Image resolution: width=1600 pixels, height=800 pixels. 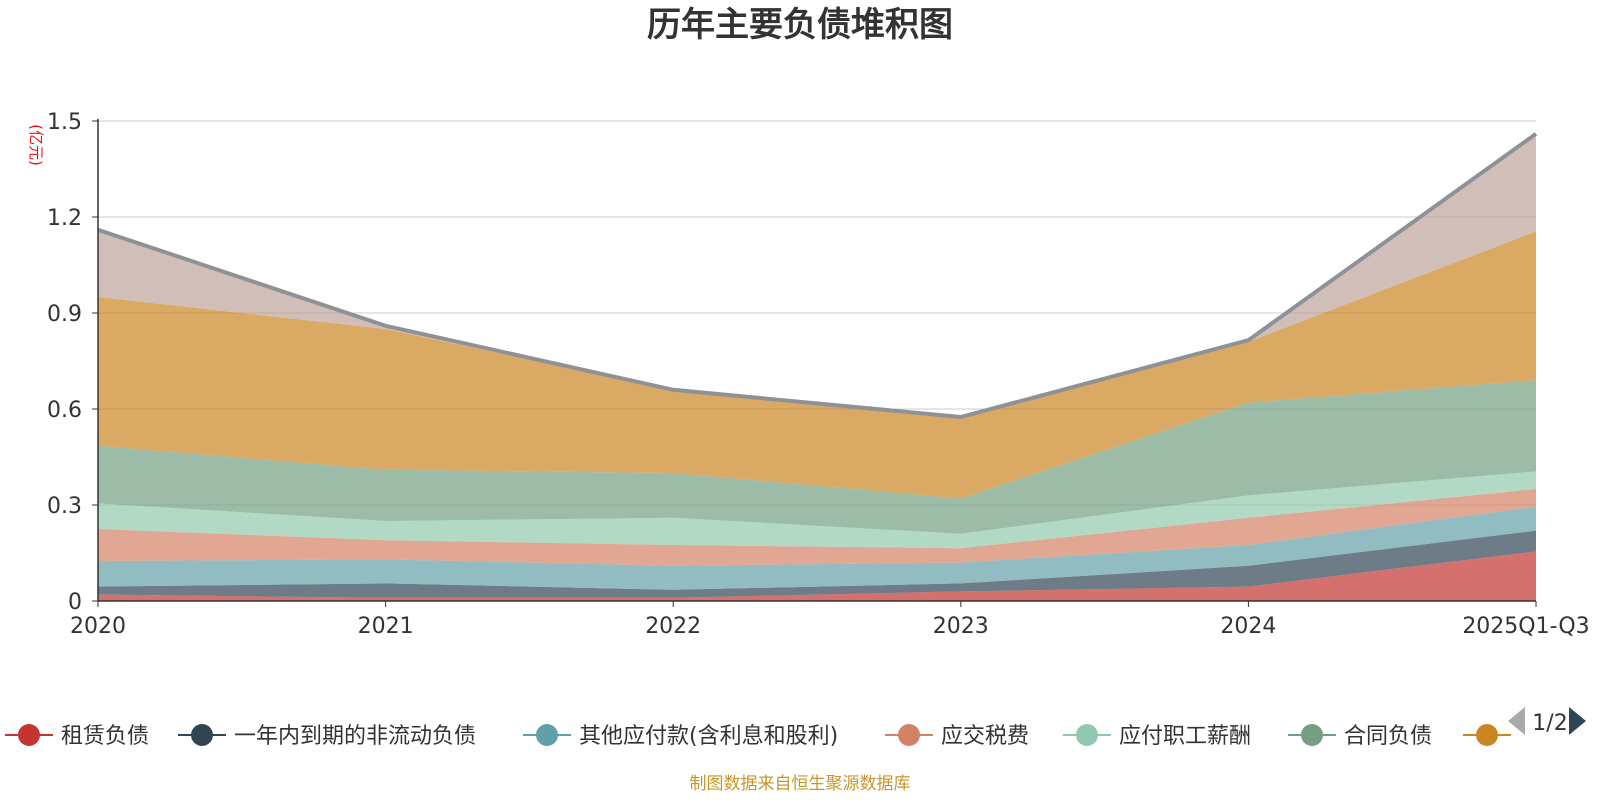 I want to click on x-tick-label: 2025Q1-Q3, so click(x=1525, y=626).